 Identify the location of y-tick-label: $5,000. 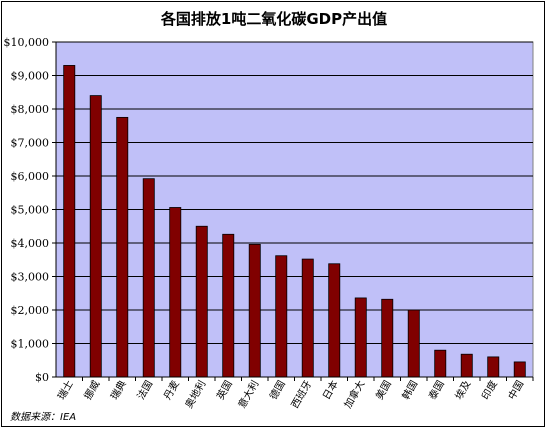
(30, 210).